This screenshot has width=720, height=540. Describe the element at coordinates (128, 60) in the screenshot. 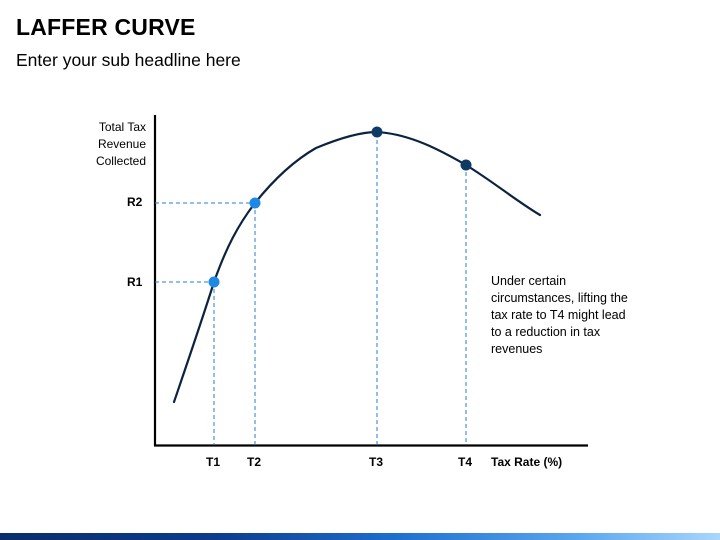

I see `slide-subtitle: Enter your sub headline here` at that location.